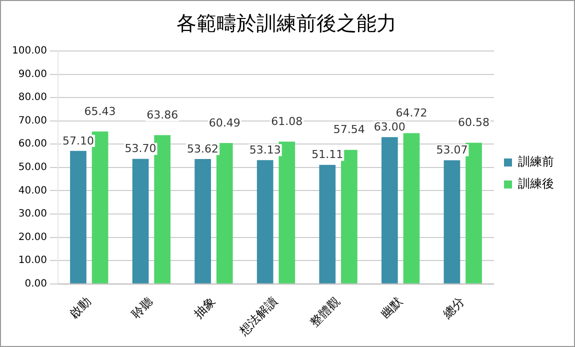 The width and height of the screenshot is (575, 347). I want to click on data-label: 53.62, so click(203, 149).